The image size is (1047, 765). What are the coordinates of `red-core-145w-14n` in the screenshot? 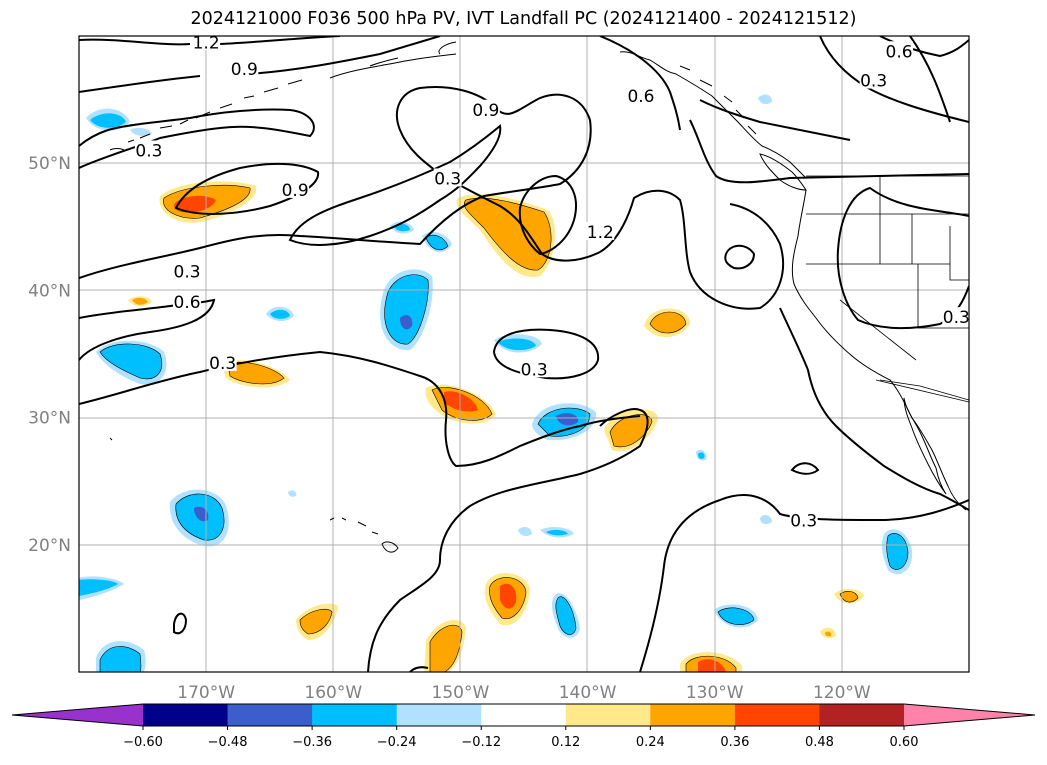 It's located at (508, 596).